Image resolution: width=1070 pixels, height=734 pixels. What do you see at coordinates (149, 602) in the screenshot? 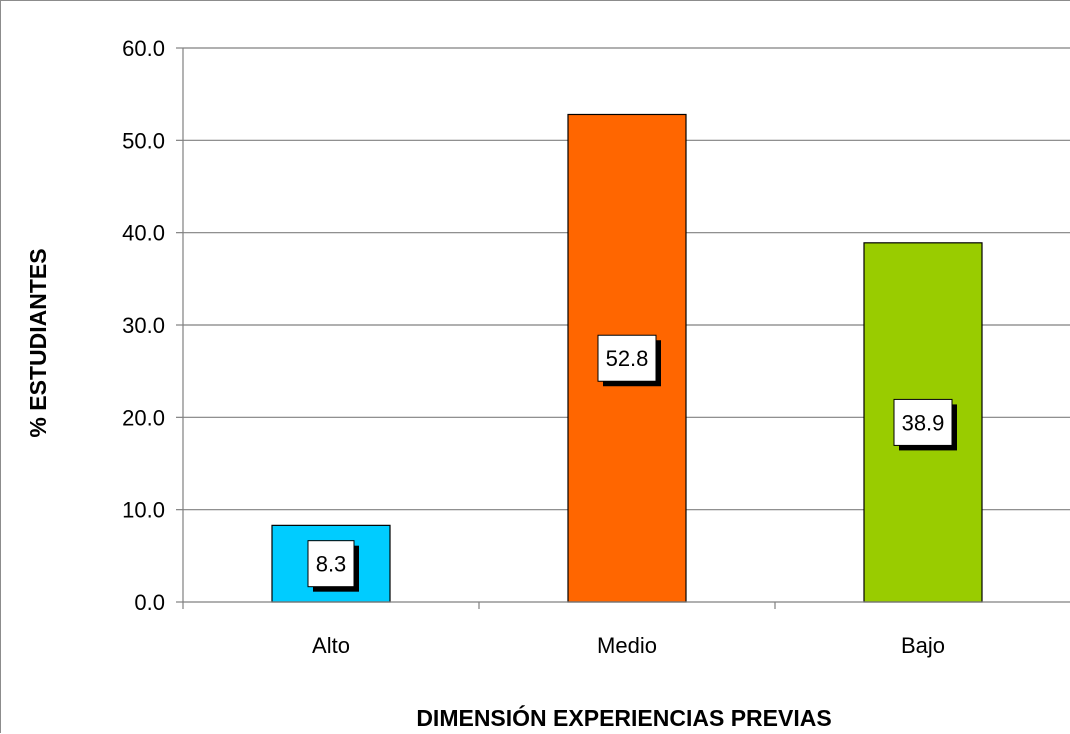
I see `y-tick-label: 0.0` at bounding box center [149, 602].